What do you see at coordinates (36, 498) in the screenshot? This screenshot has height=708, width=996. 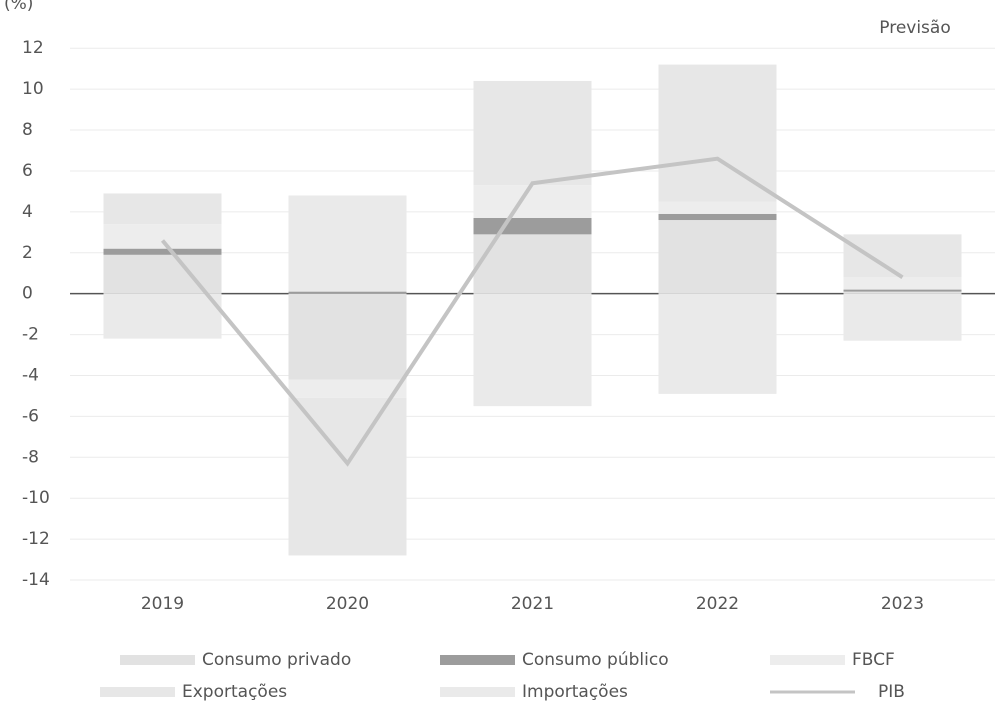 I see `y-tick-label: -10` at bounding box center [36, 498].